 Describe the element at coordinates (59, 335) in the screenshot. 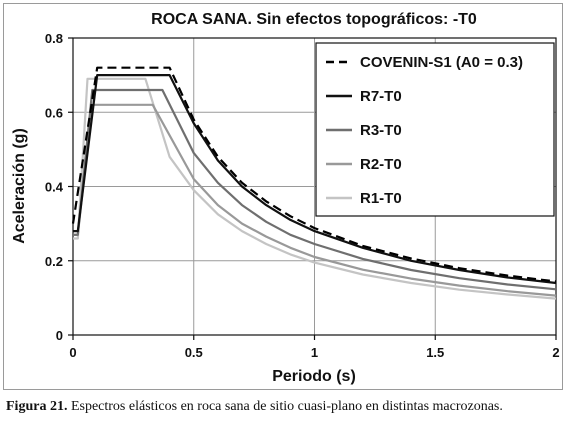

I see `y-tick-label: 0` at that location.